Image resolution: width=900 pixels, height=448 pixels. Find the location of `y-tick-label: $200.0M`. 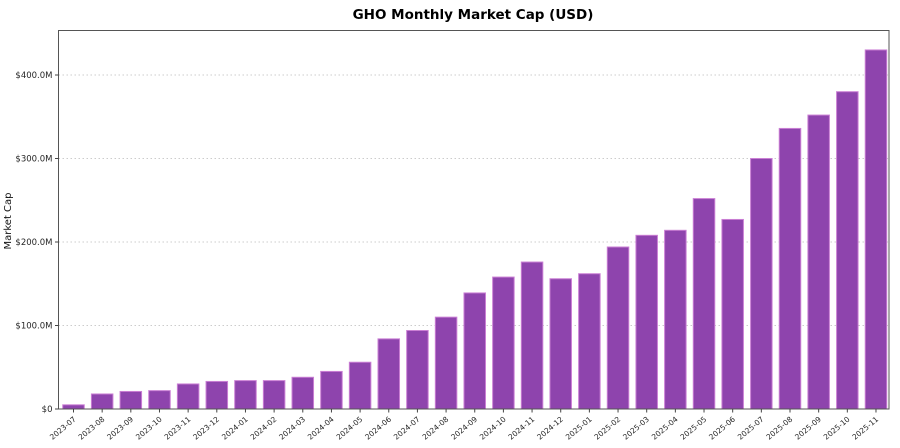

y-tick-label: $200.0M is located at coordinates (33, 243).